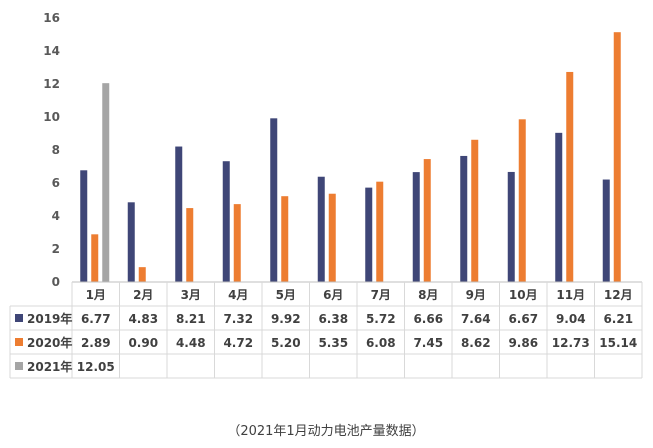 The image size is (653, 448). I want to click on data-label: 9.86, so click(523, 343).